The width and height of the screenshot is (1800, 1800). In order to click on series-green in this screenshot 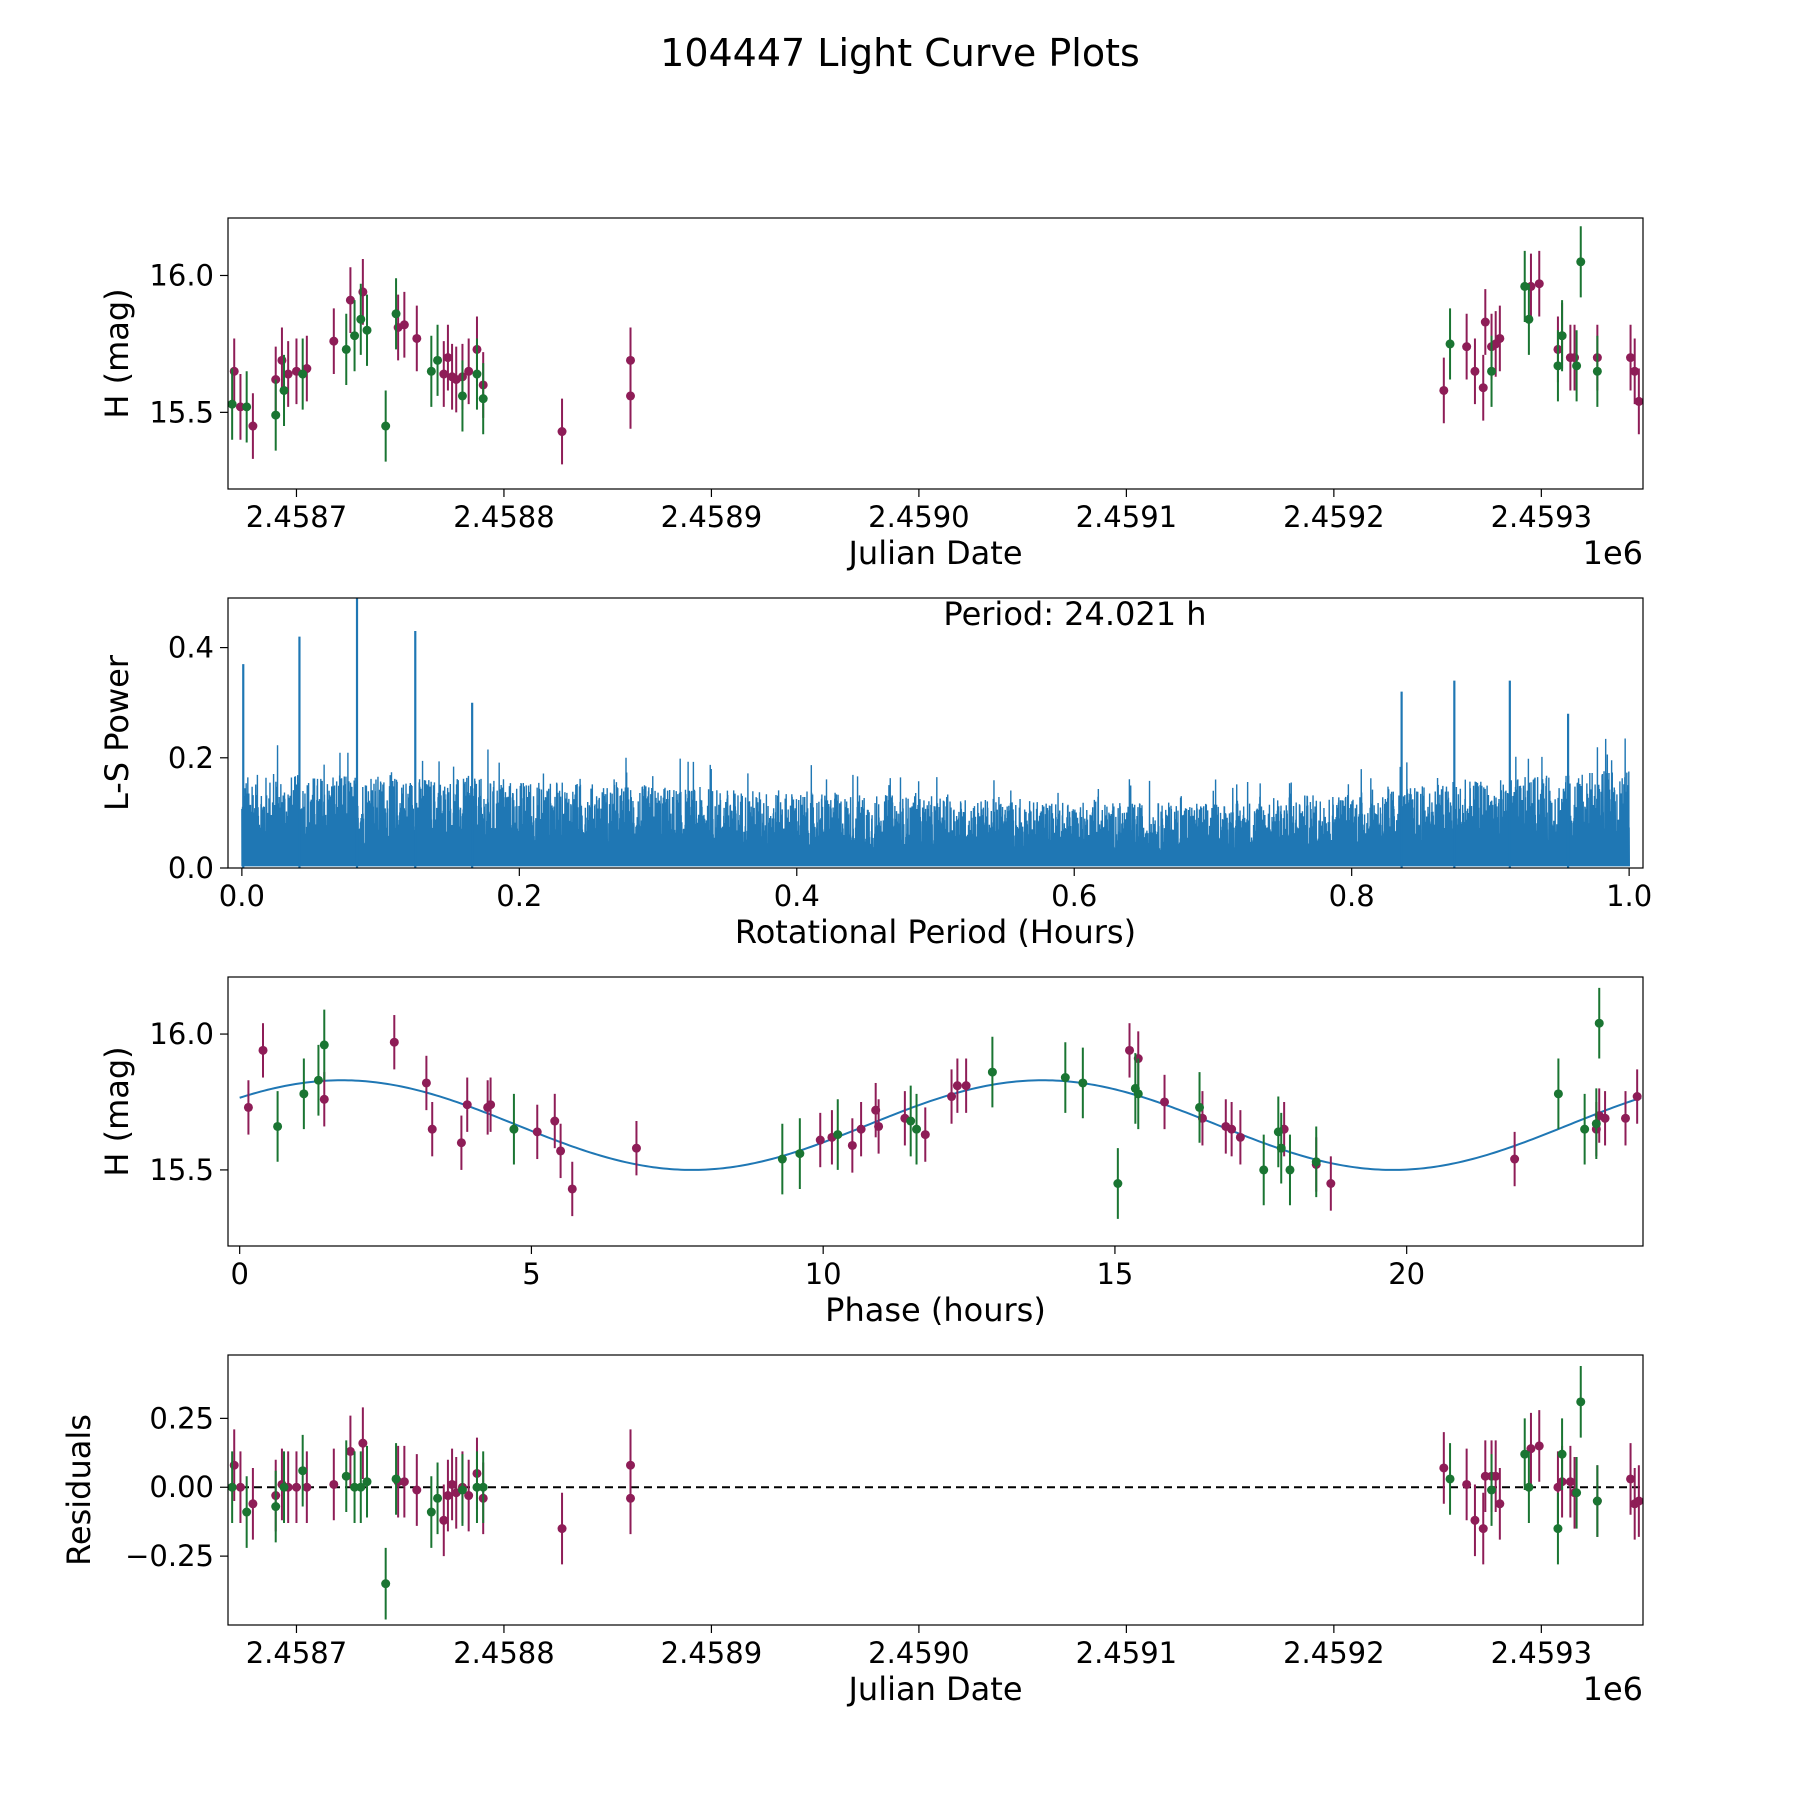, I will do `click(915, 344)`.